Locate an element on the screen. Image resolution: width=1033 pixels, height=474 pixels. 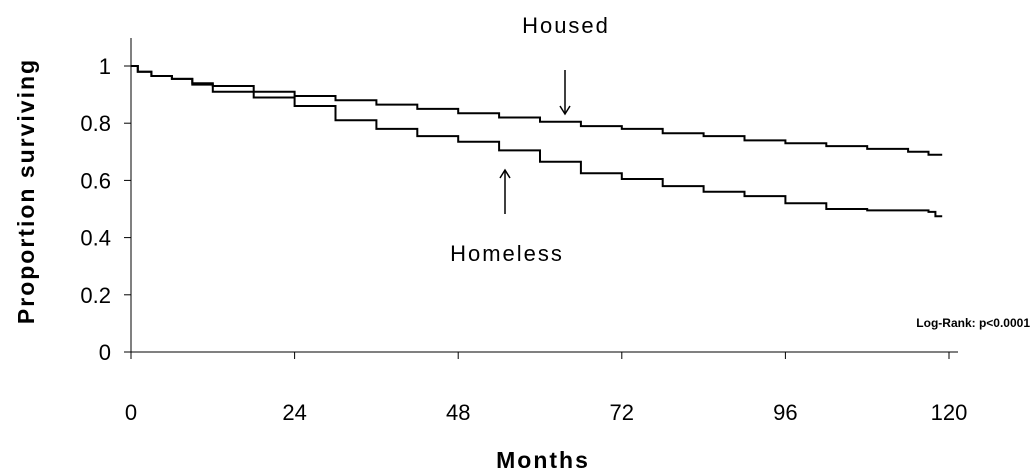
x-tick-label: 0 is located at coordinates (131, 412).